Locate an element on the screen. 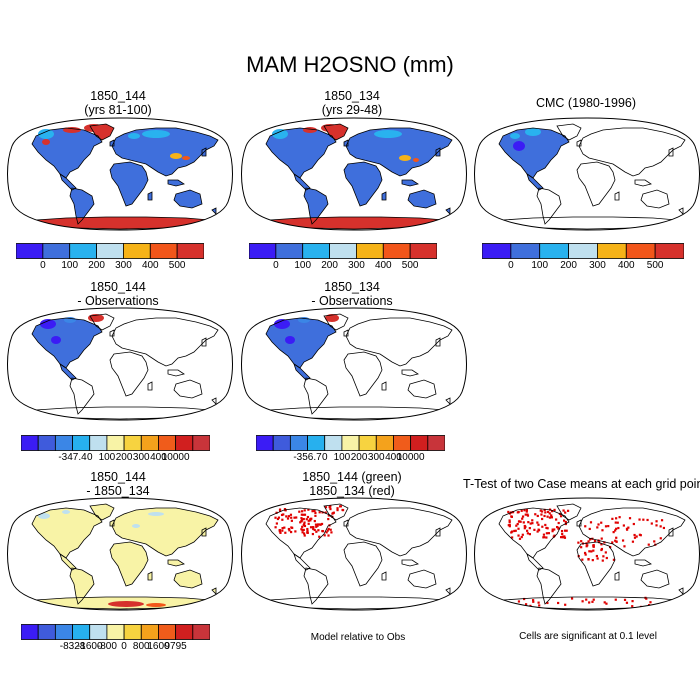  ocean is located at coordinates (587, 174).